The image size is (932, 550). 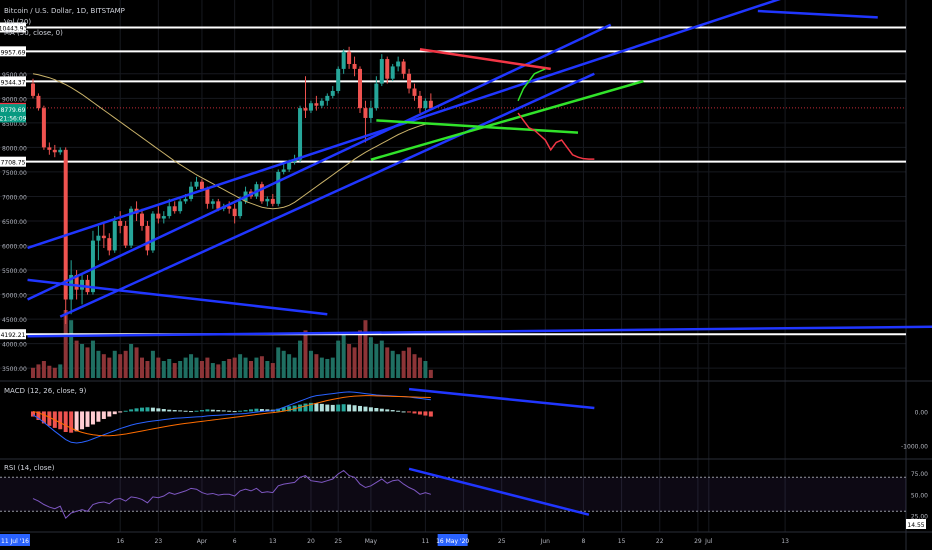 What do you see at coordinates (452, 541) in the screenshot?
I see `time-cursor-label: 16 May '20` at bounding box center [452, 541].